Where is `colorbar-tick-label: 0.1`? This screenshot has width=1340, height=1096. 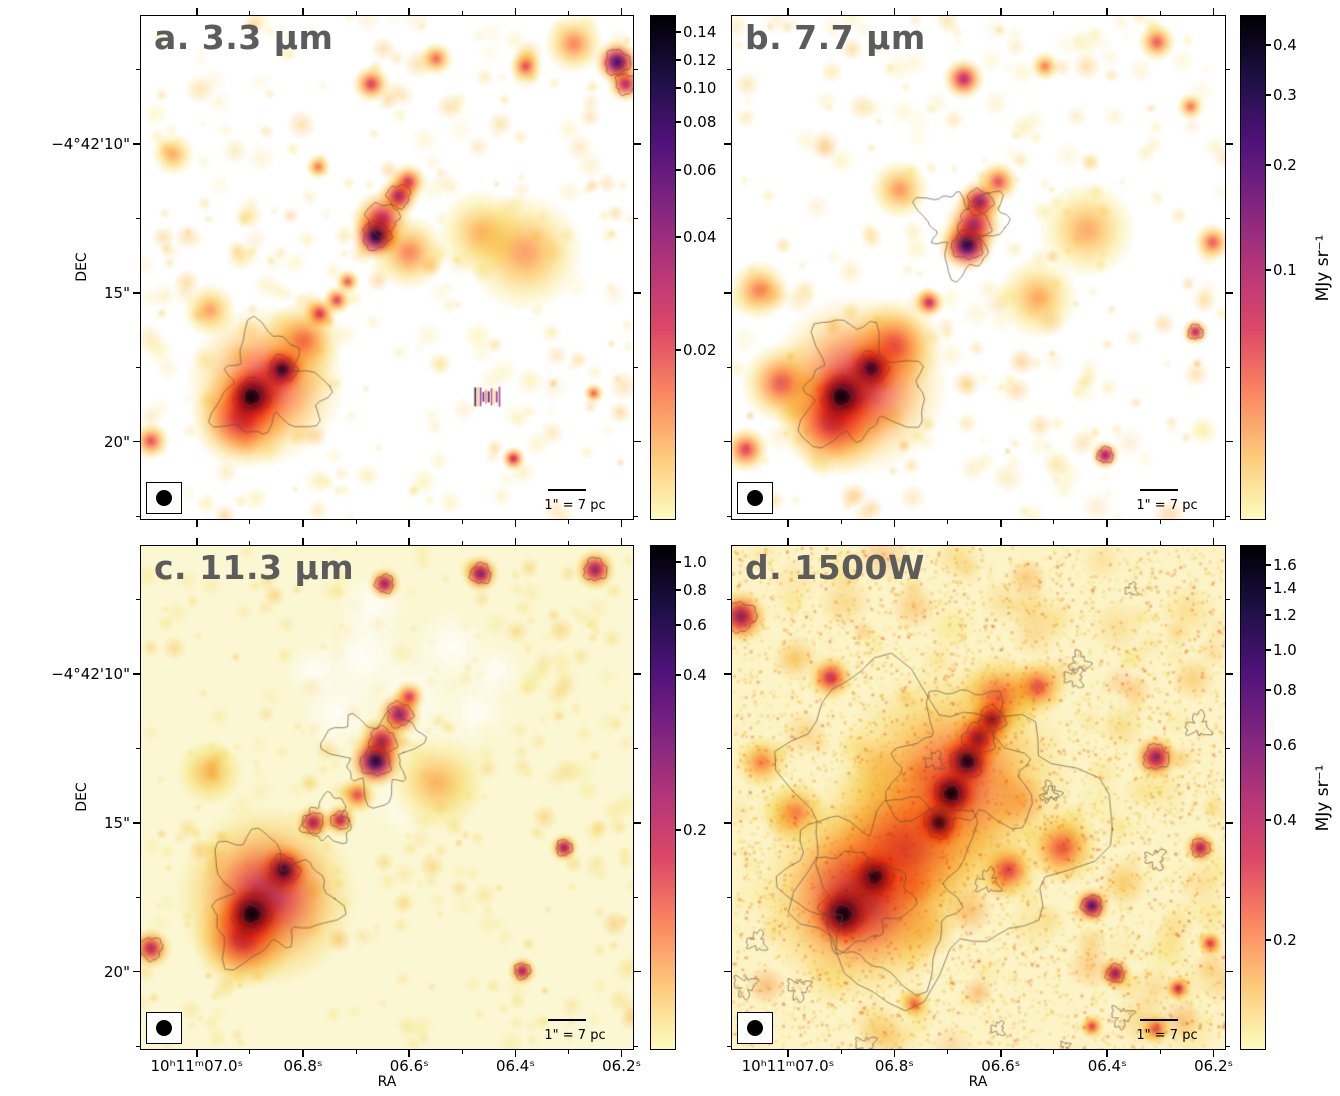
colorbar-tick-label: 0.1 is located at coordinates (1285, 270).